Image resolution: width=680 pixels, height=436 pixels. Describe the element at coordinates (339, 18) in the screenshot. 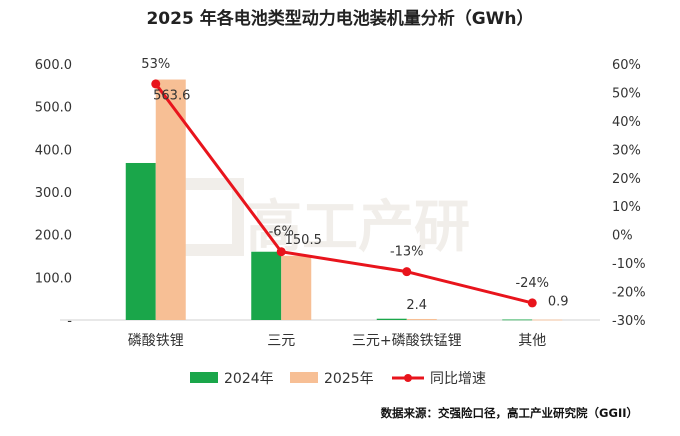

I see `chart-title: 2025 年各电池类型动力电池装机量分析（GWh）` at that location.